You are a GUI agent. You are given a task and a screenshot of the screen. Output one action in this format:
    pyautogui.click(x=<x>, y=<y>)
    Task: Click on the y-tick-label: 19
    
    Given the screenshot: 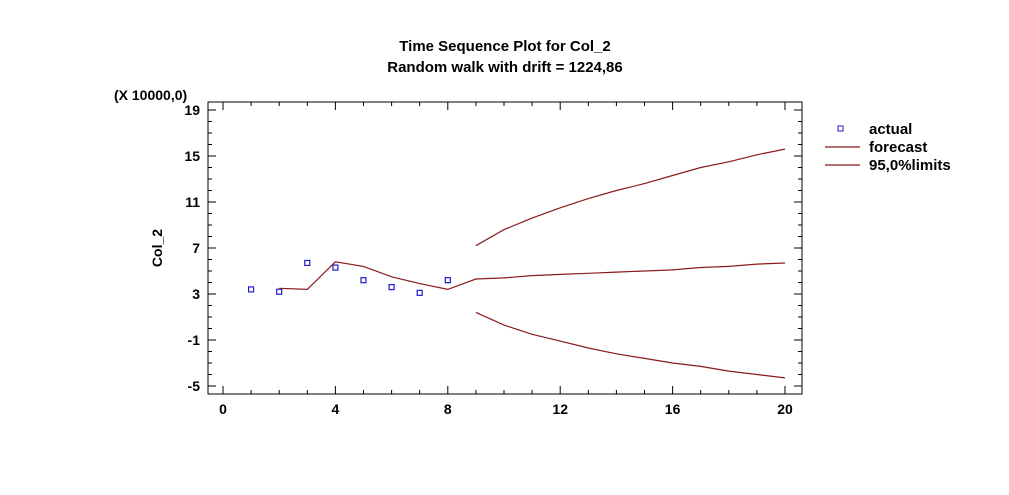 What is the action you would take?
    pyautogui.click(x=192, y=110)
    